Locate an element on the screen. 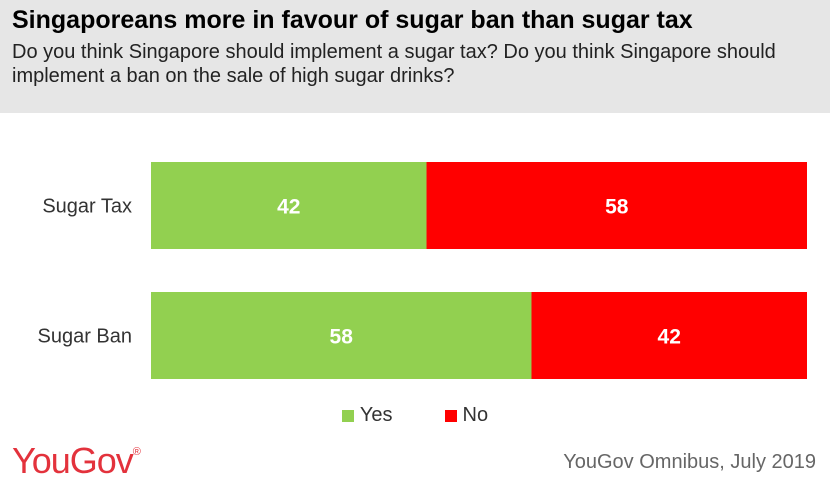 The width and height of the screenshot is (830, 489). legend-label-no: No is located at coordinates (475, 415).